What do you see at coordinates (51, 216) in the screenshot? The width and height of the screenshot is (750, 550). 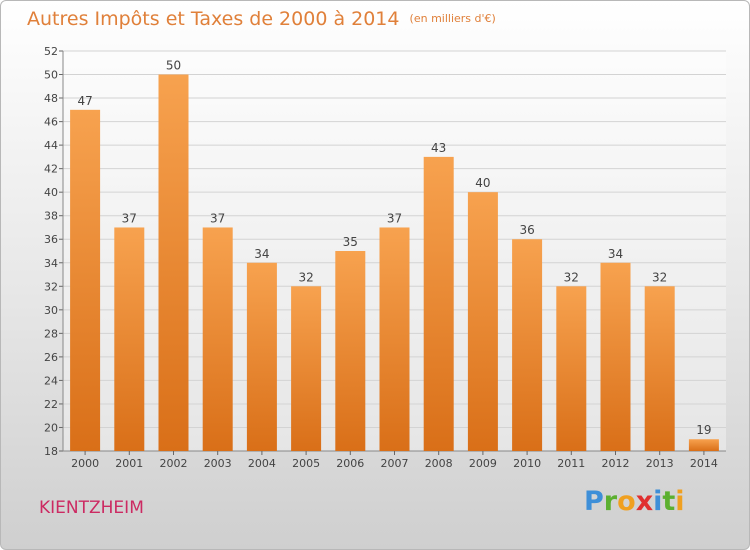 I see `y-tick-label: 38` at bounding box center [51, 216].